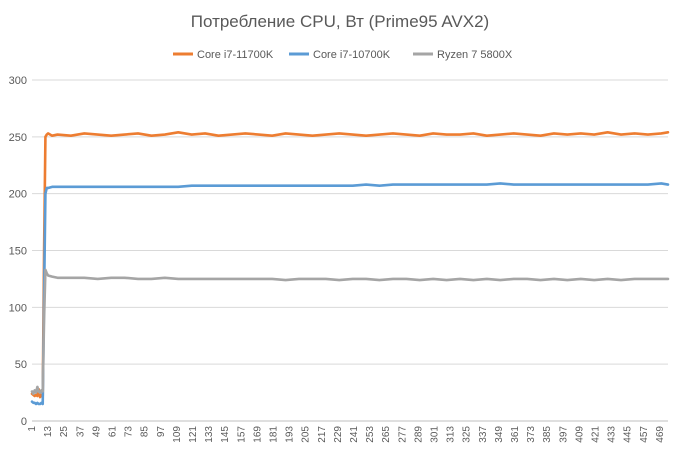  Describe the element at coordinates (660, 434) in the screenshot. I see `x-tick-label: 469` at that location.